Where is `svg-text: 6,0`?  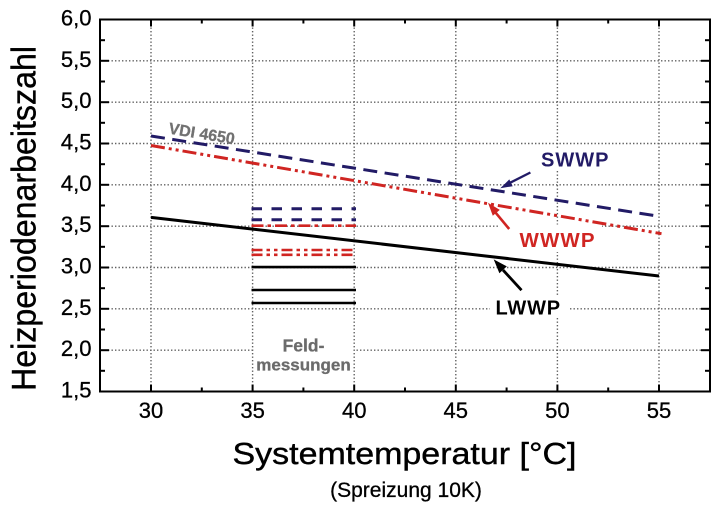 svg-text: 6,0 is located at coordinates (76, 18).